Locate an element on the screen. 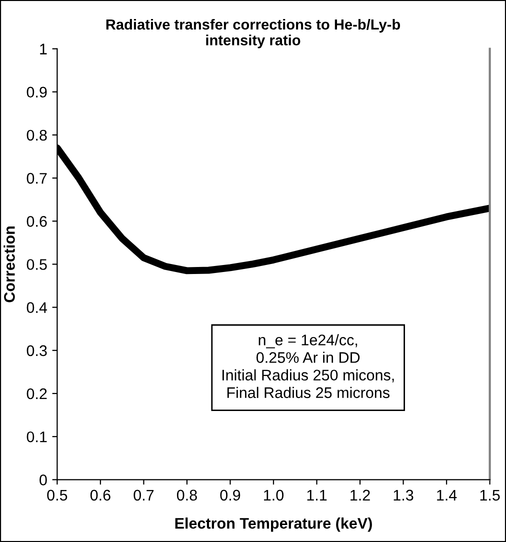 The image size is (506, 542). x-tick-label: 0.7 is located at coordinates (144, 495).